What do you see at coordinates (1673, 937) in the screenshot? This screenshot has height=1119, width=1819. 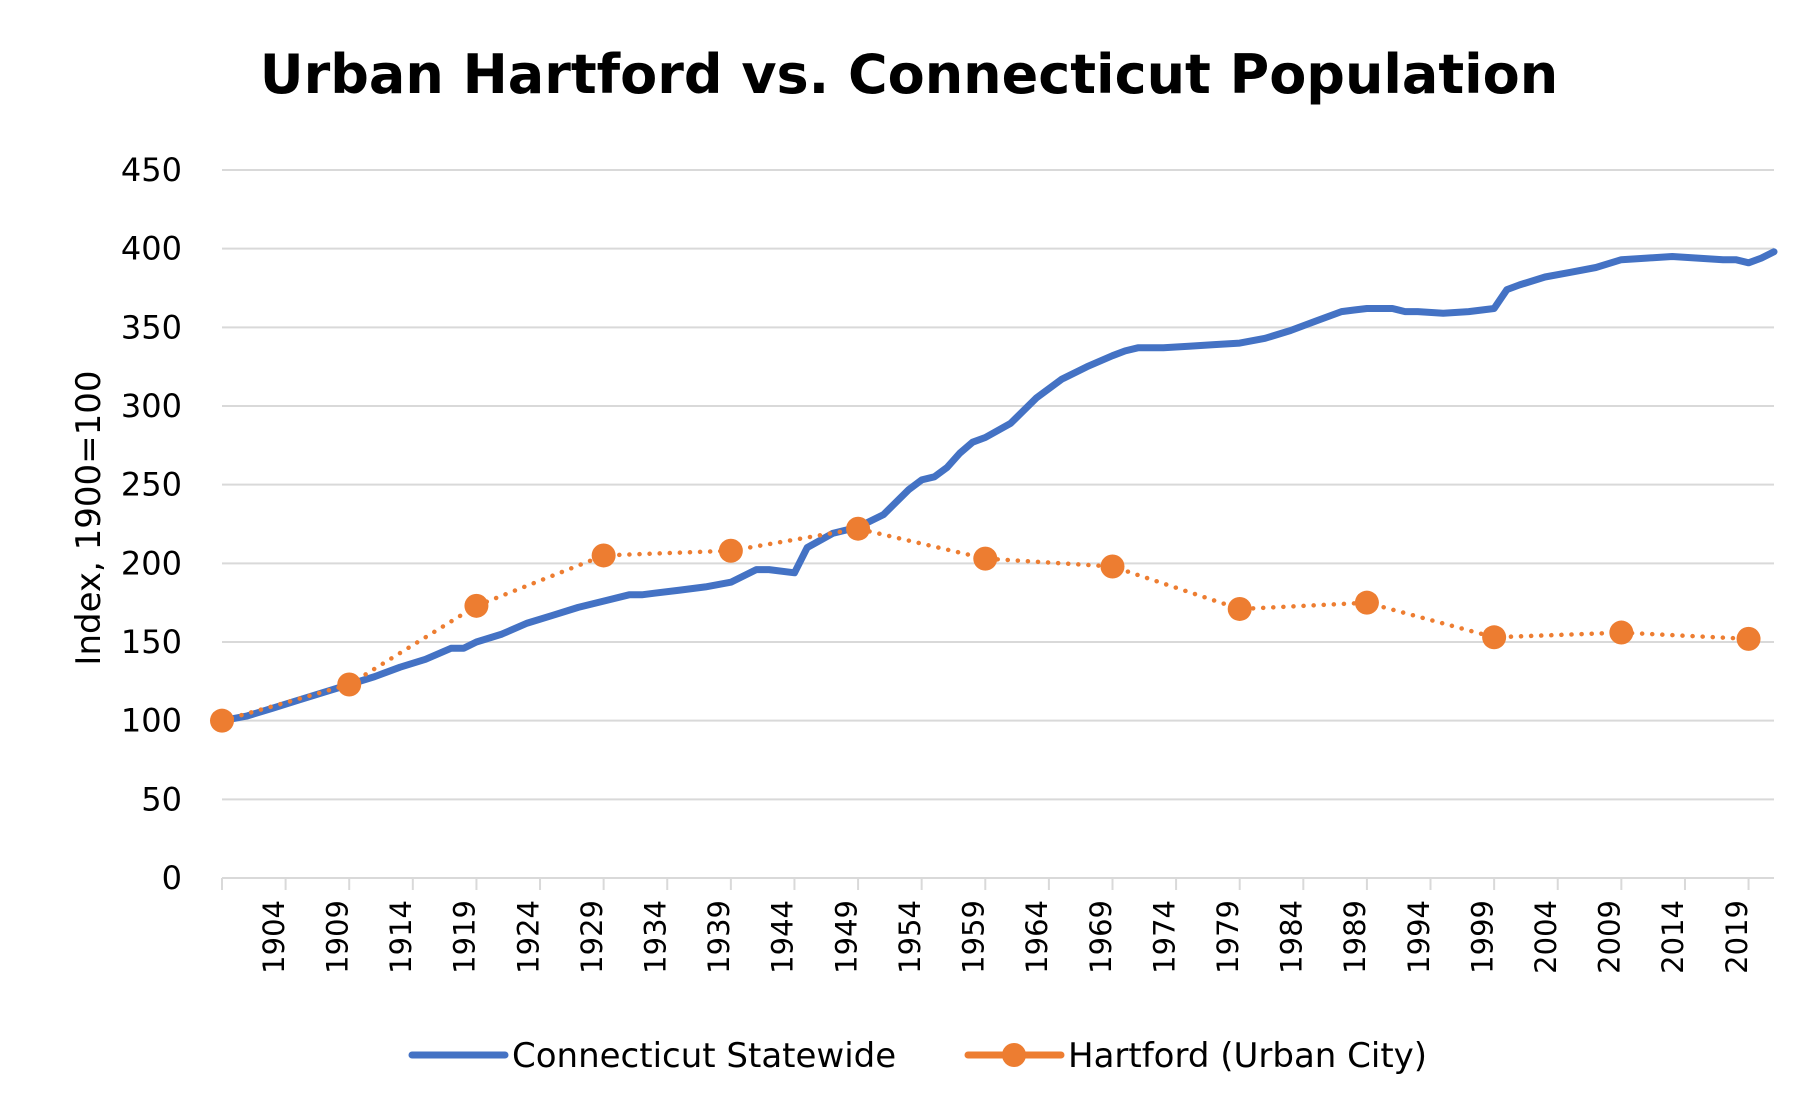 I see `x-tick-label: 2014` at bounding box center [1673, 937].